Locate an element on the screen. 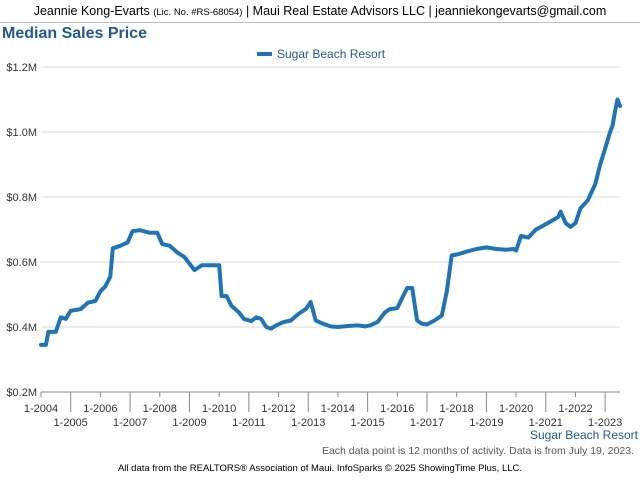 This screenshot has height=480, width=640. chart-title: Median Sales Price is located at coordinates (74, 33).